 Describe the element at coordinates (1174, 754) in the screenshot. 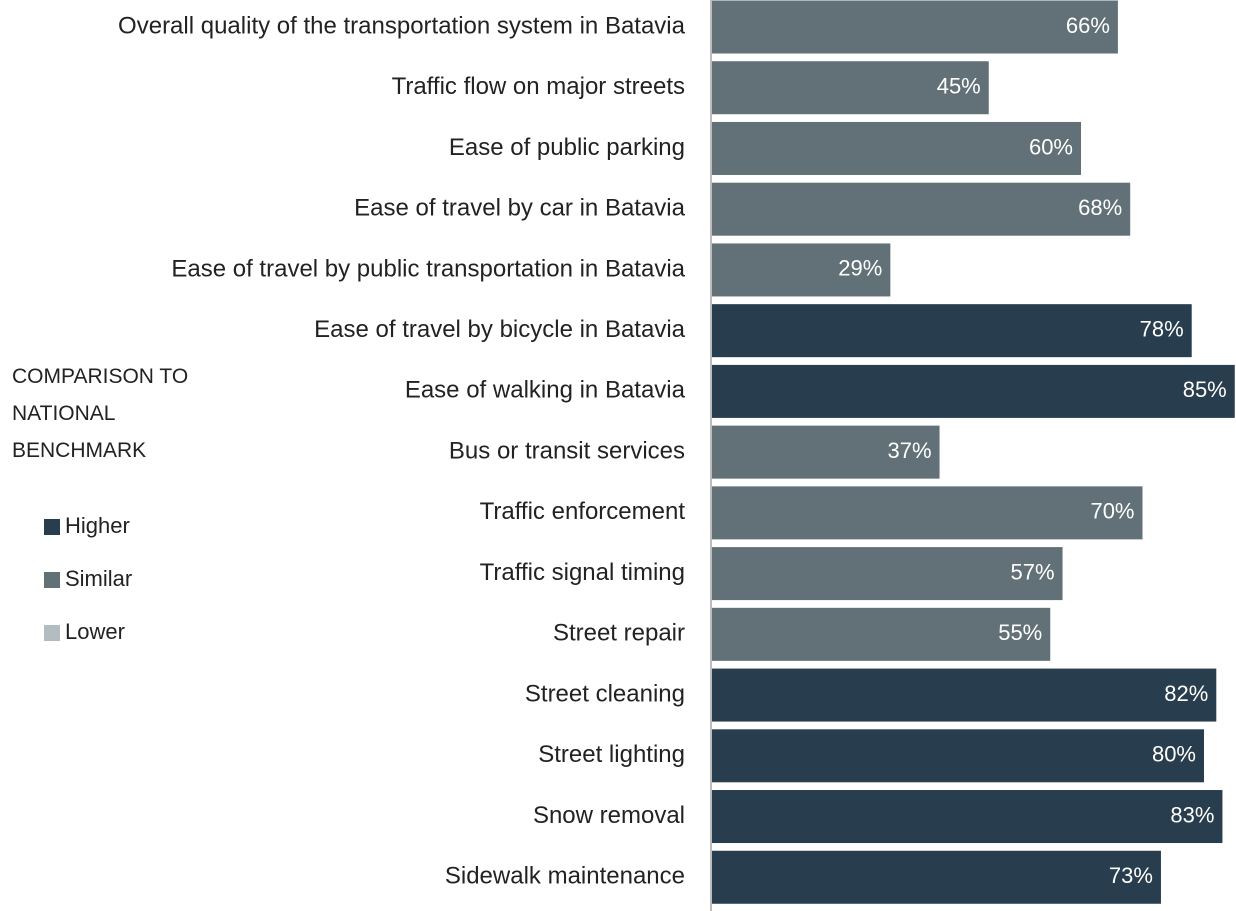

I see `value-label: 80%` at that location.